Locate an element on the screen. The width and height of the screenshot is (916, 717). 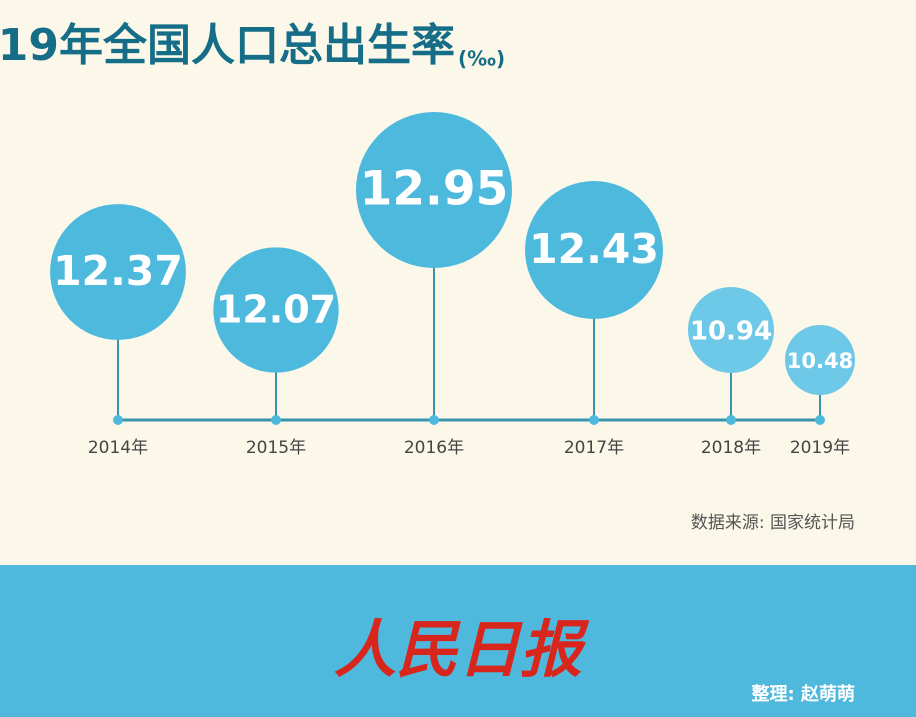
x-tick-label: 2018年 is located at coordinates (731, 448).